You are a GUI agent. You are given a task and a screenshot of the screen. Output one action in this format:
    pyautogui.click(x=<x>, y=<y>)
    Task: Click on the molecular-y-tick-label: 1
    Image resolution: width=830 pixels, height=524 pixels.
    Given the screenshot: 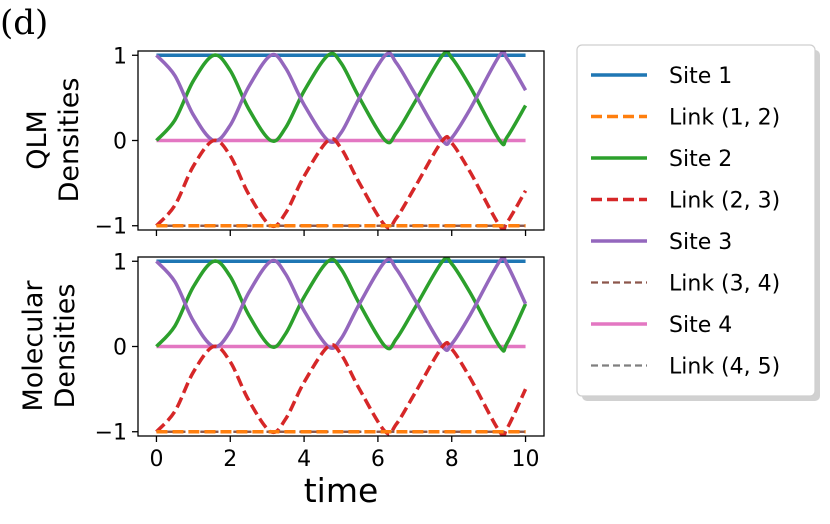 What is the action you would take?
    pyautogui.click(x=120, y=262)
    